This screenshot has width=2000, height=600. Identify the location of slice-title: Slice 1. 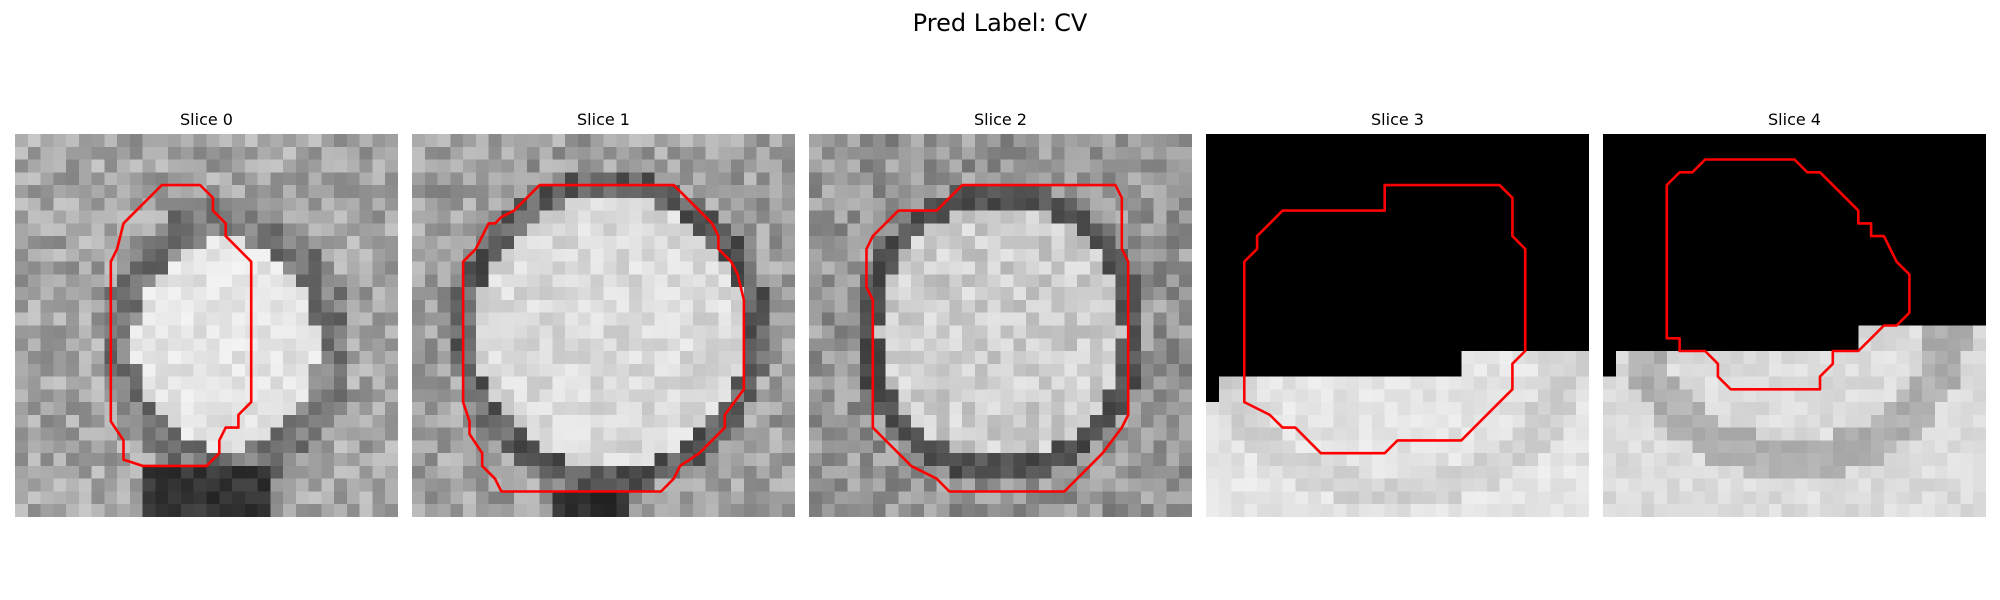
(603, 119).